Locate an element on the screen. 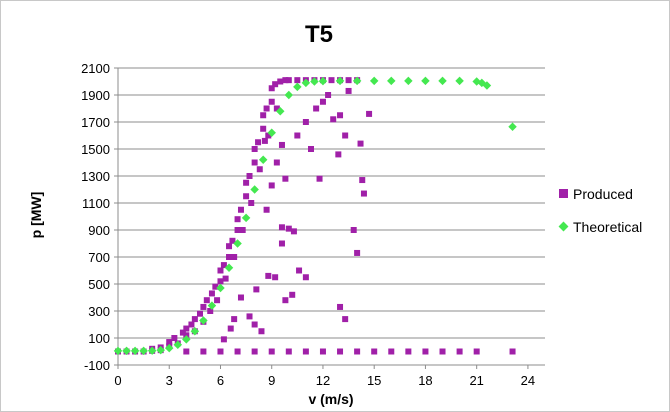 This screenshot has height=412, width=670. x-tick-label: 18 is located at coordinates (425, 380).